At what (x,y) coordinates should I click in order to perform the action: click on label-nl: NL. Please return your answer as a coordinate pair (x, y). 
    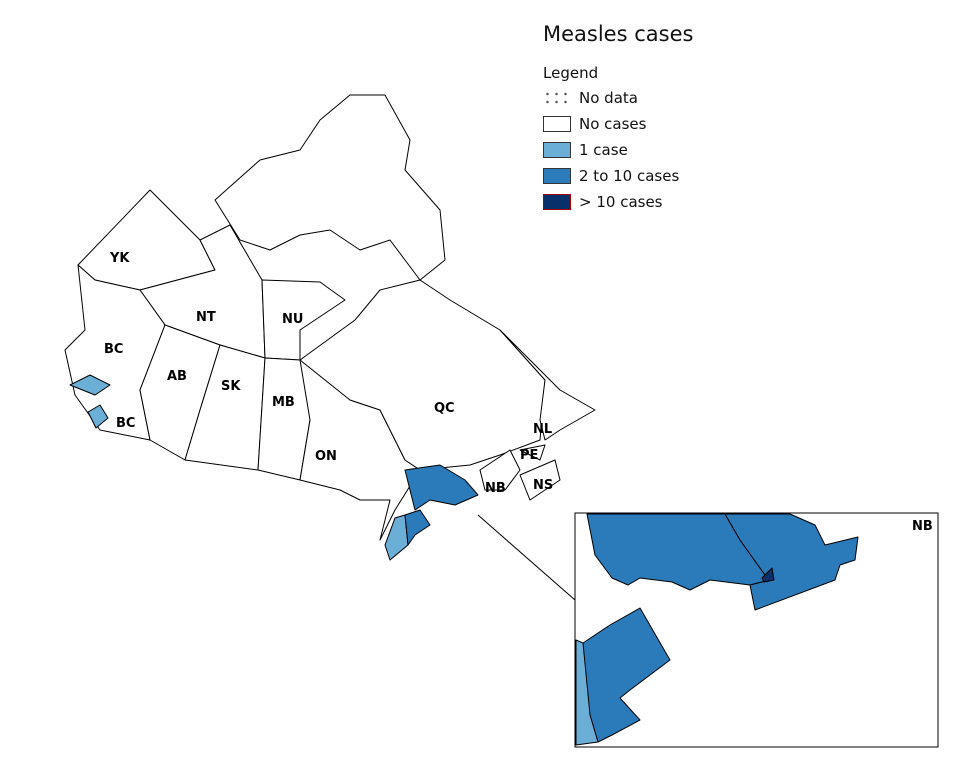
    Looking at the image, I should click on (542, 429).